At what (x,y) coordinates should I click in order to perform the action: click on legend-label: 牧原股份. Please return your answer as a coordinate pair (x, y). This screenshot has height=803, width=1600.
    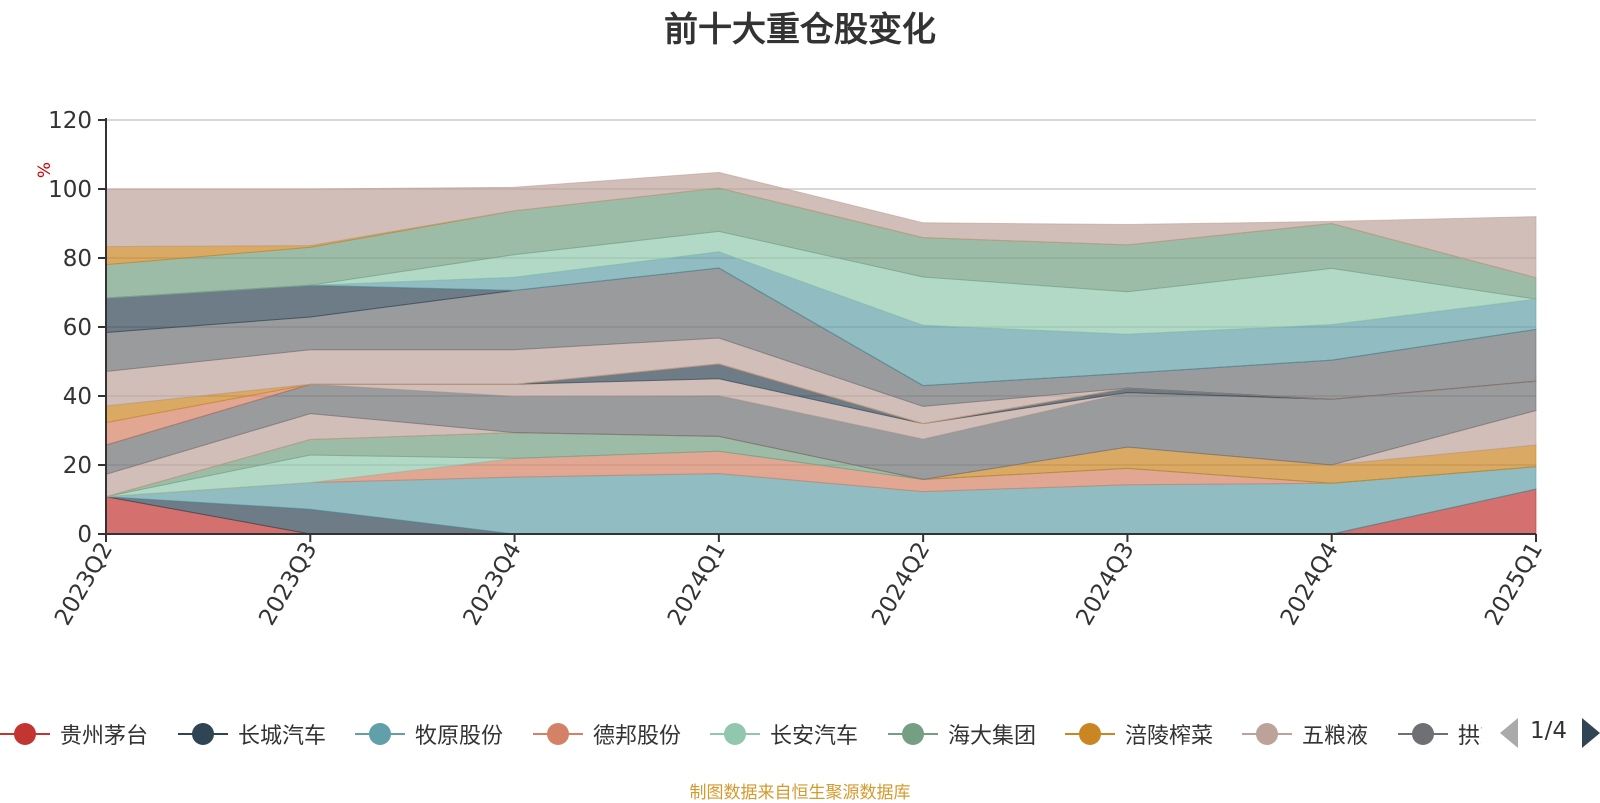
    Looking at the image, I should click on (459, 736).